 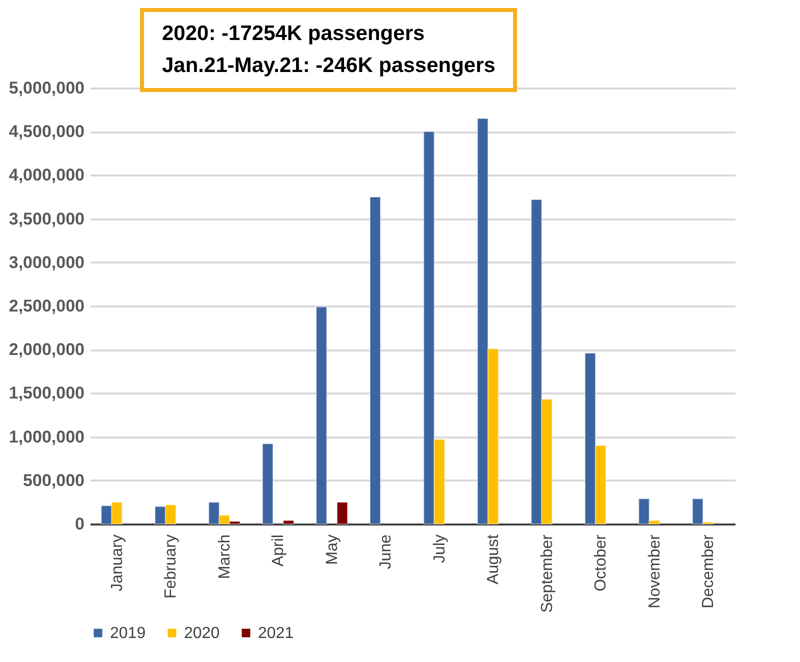 What do you see at coordinates (276, 633) in the screenshot?
I see `legend-label: 2021` at bounding box center [276, 633].